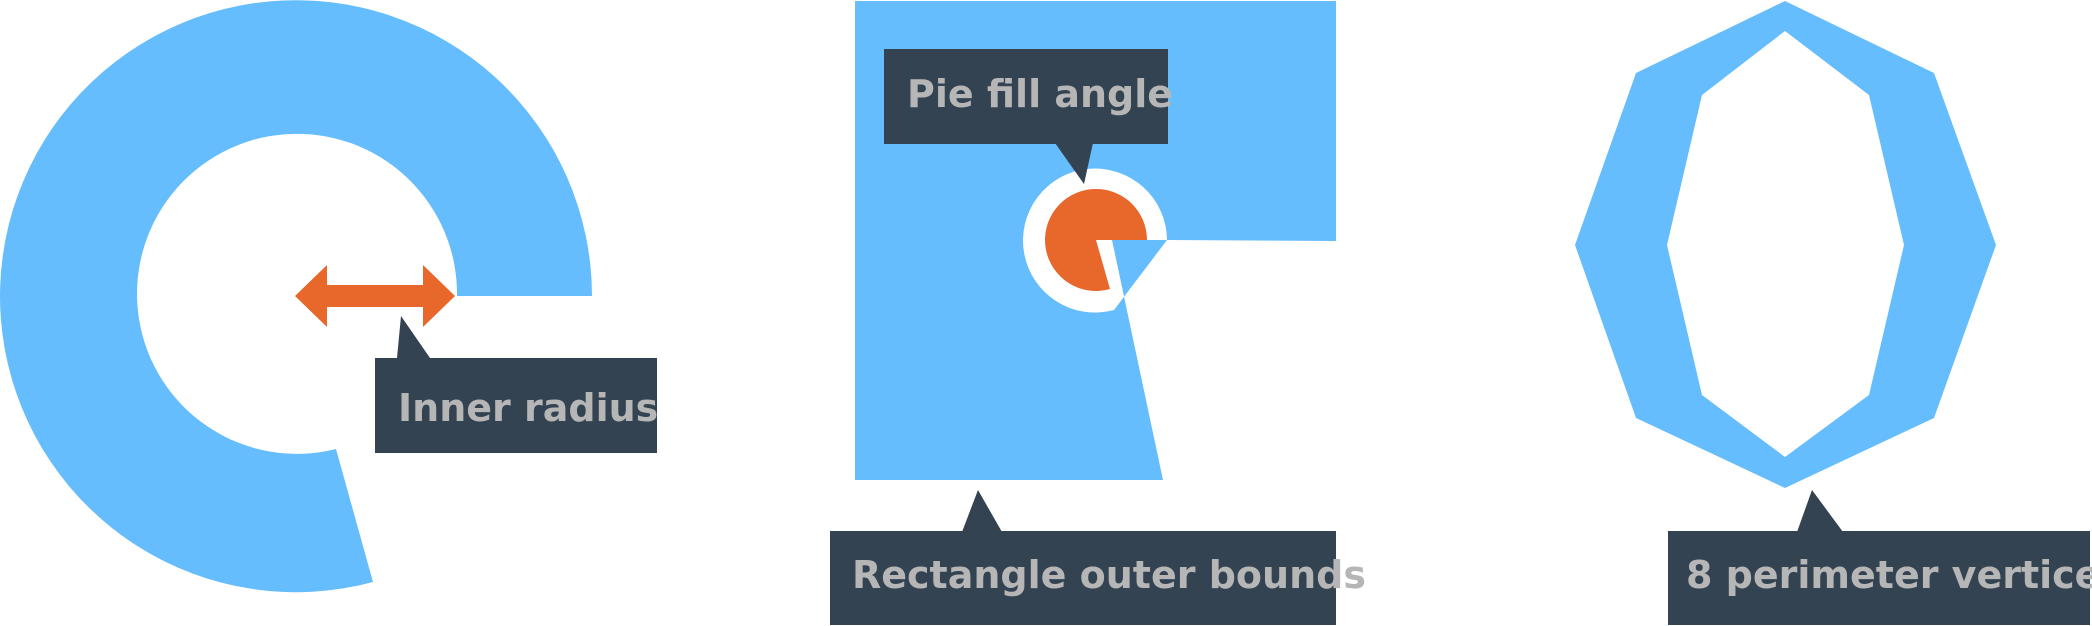 Image resolution: width=2092 pixels, height=626 pixels. Describe the element at coordinates (375, 296) in the screenshot. I see `inner-radius-double-arrow` at that location.